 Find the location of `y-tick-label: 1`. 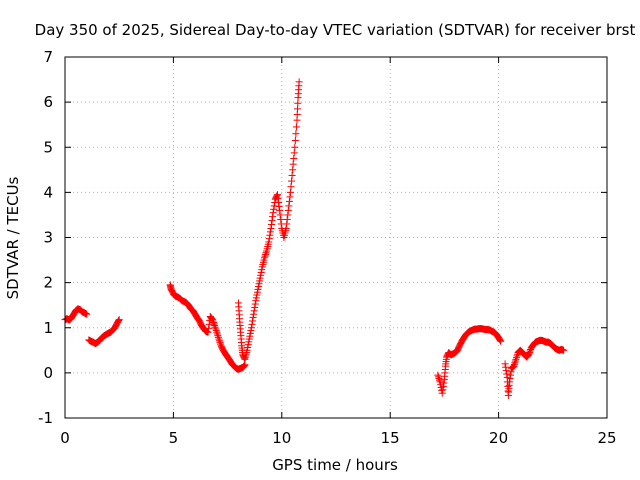

y-tick-label: 1 is located at coordinates (48, 328).